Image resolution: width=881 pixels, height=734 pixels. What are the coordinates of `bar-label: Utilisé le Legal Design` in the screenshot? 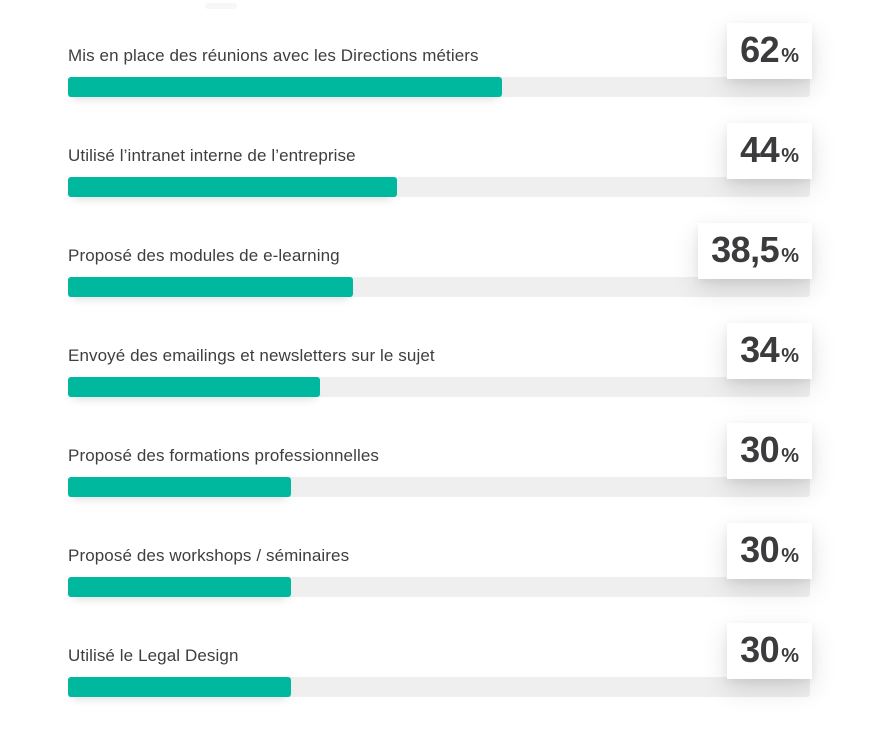 It's located at (153, 655).